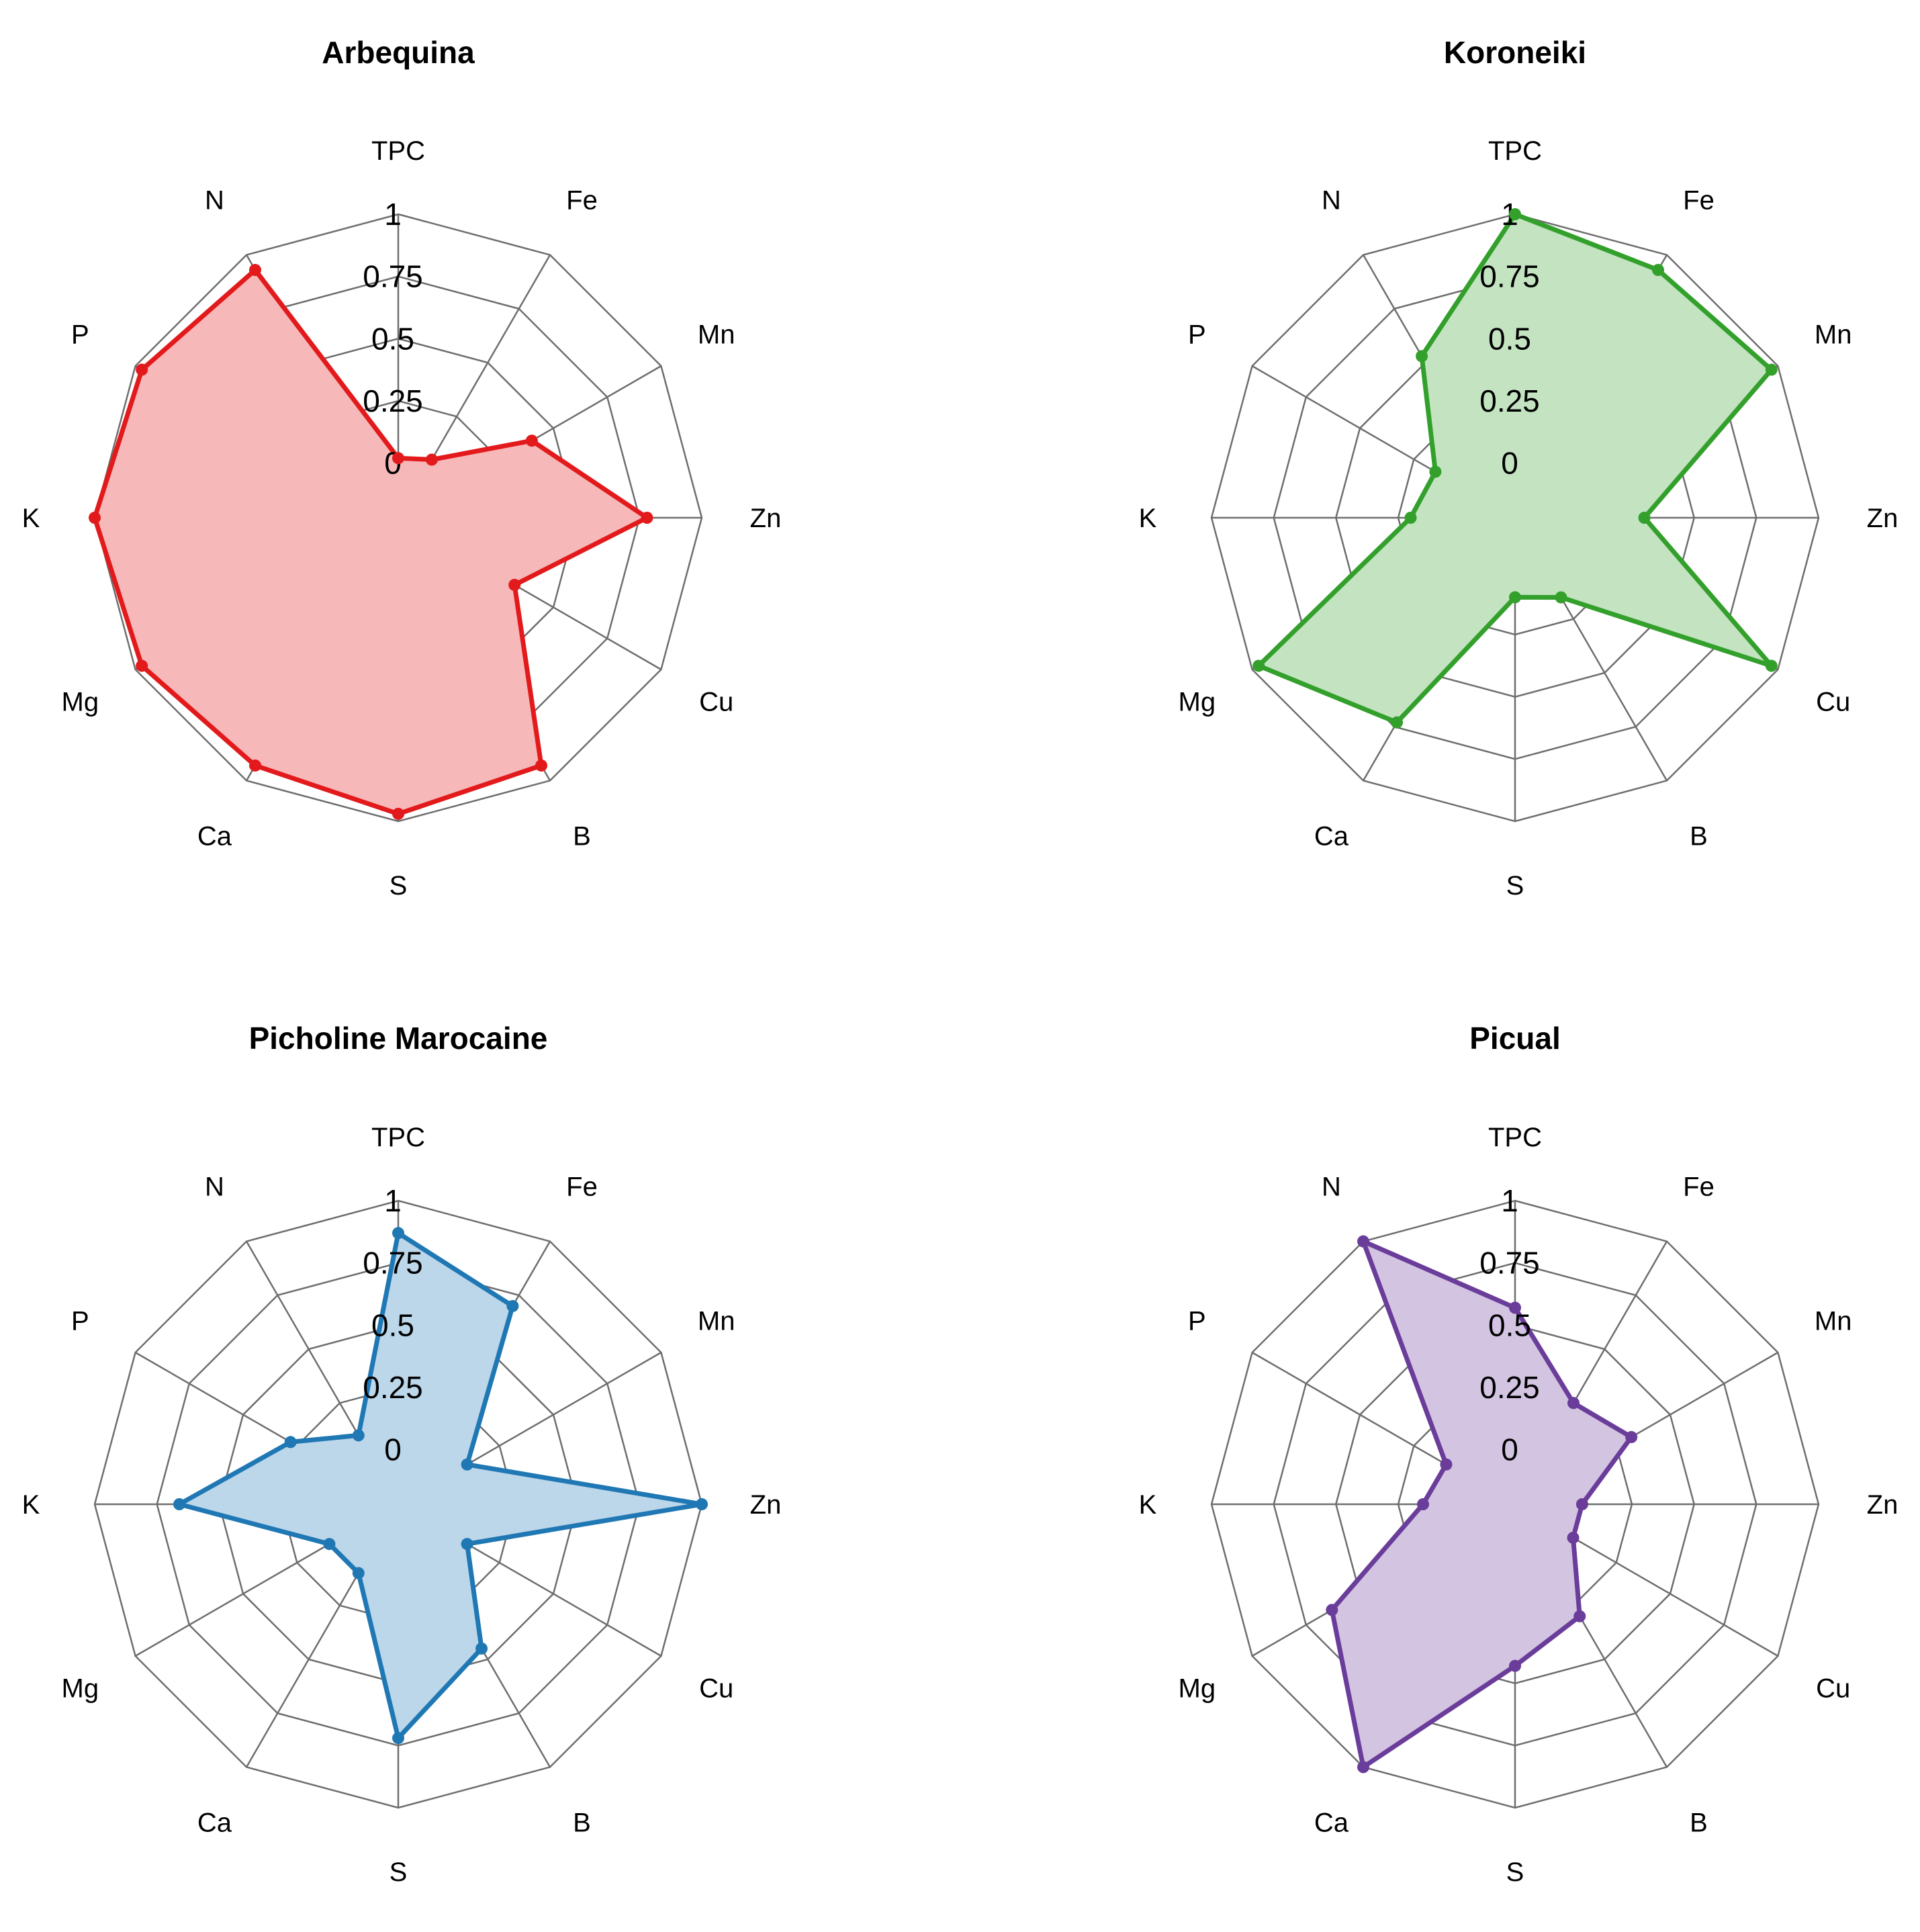  What do you see at coordinates (1581, 1504) in the screenshot?
I see `data-point-zn` at bounding box center [1581, 1504].